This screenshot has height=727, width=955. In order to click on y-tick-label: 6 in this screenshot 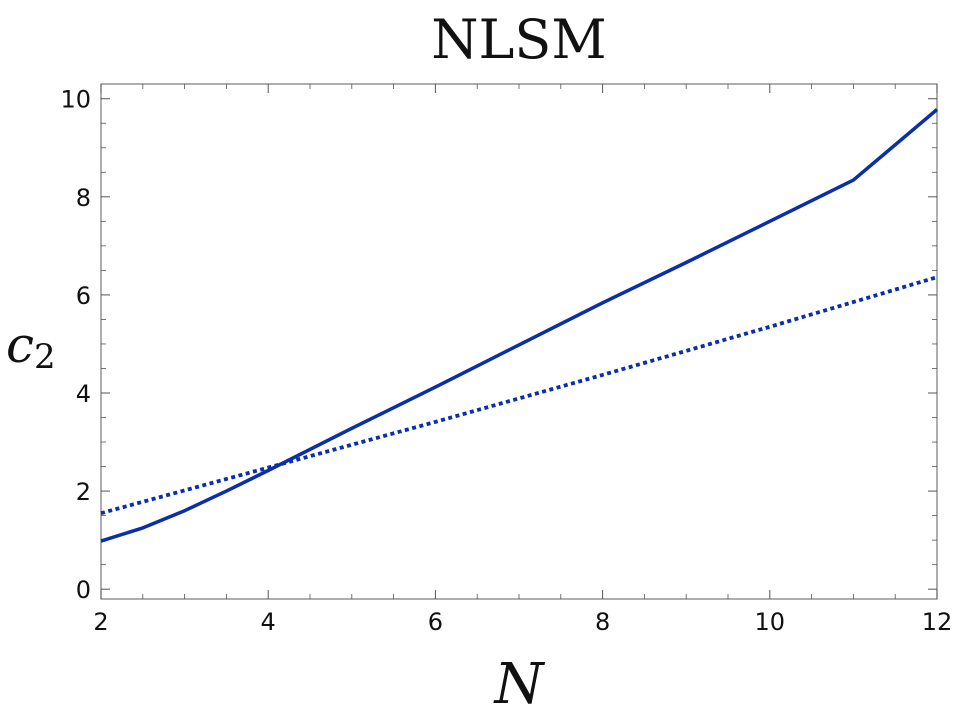, I will do `click(83, 296)`.